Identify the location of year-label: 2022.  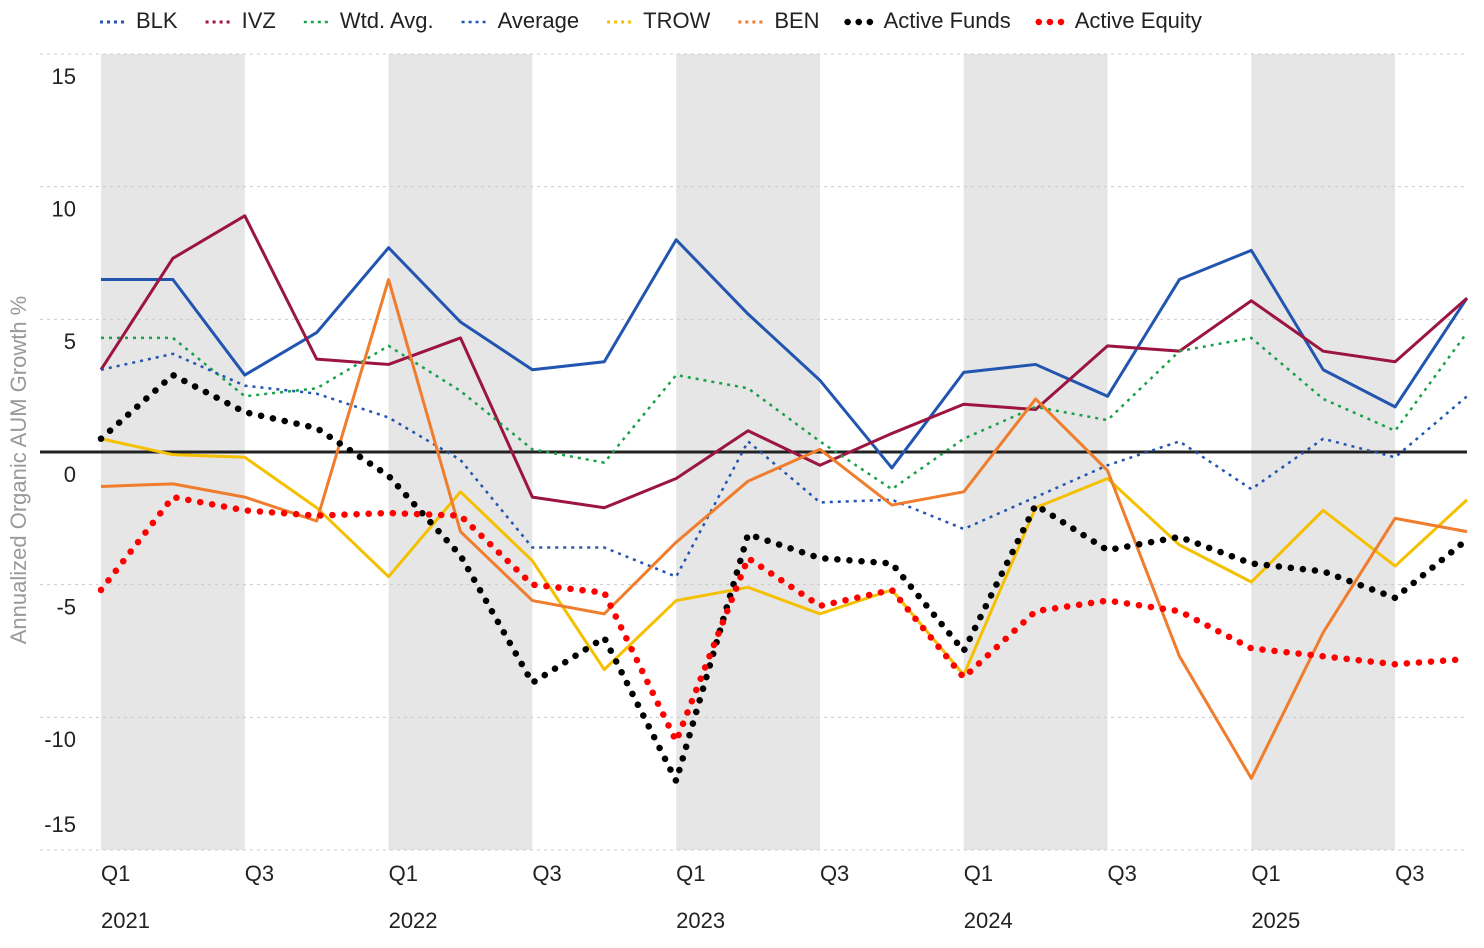
(413, 920).